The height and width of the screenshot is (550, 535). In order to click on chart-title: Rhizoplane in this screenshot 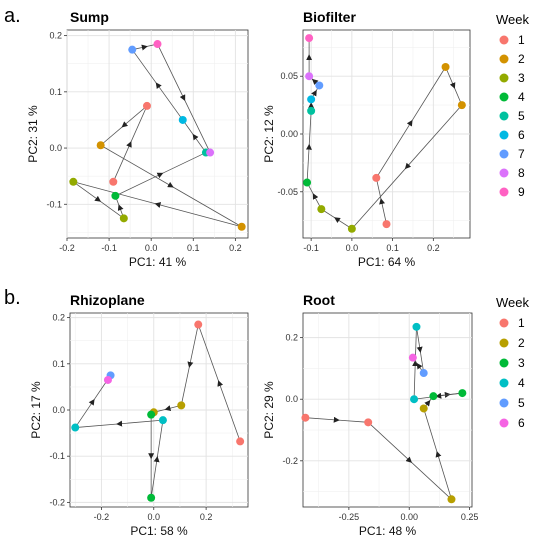, I will do `click(107, 300)`.